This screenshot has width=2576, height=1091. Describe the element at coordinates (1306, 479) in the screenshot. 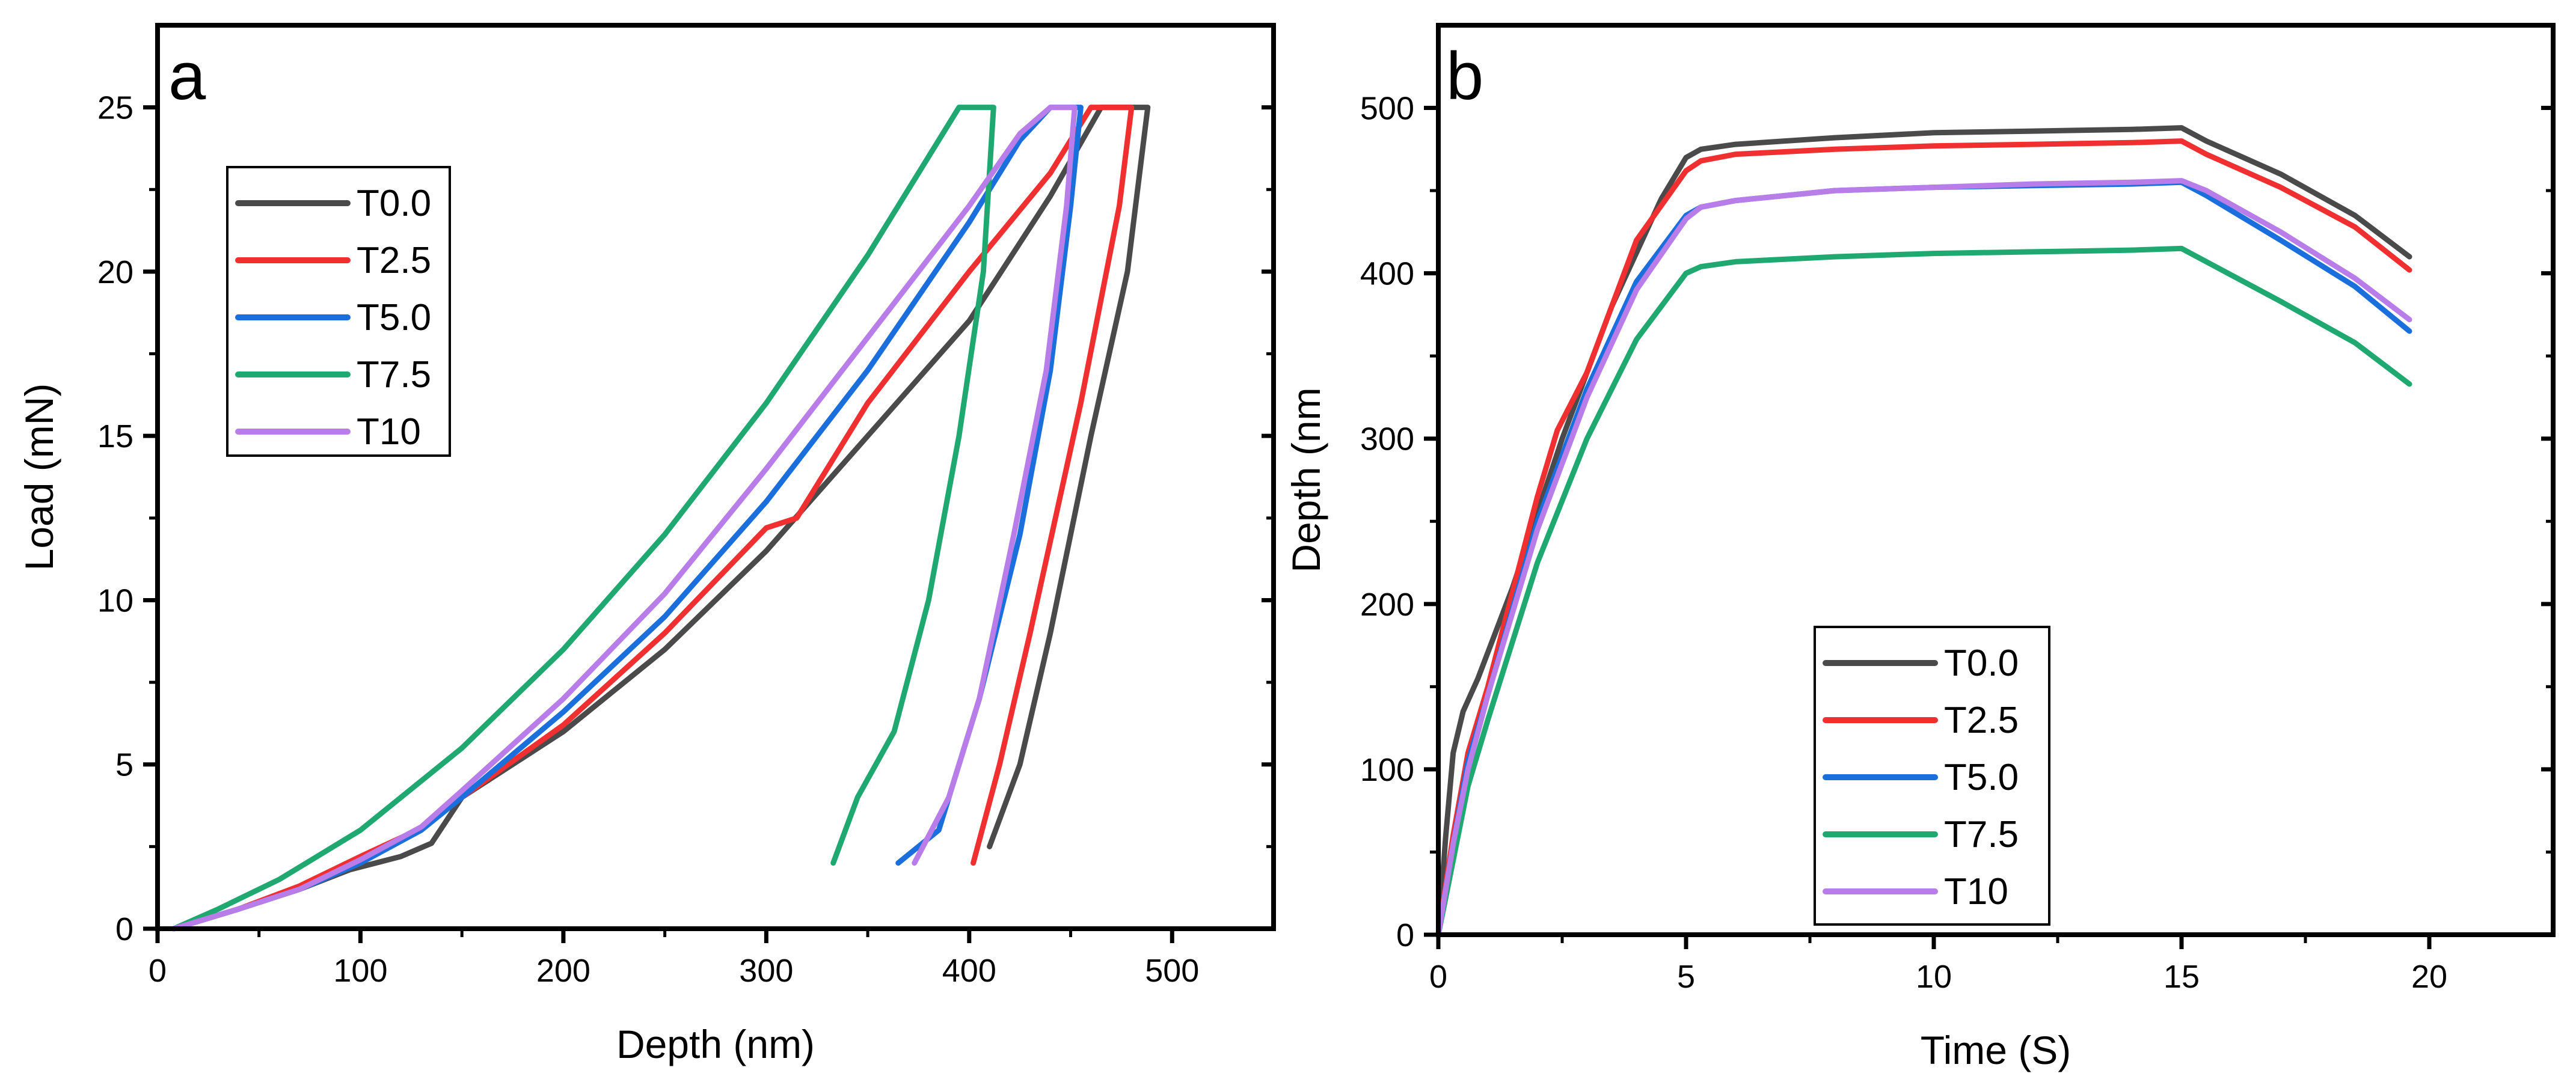

I see `panel-b-y-axis-title: Depth (nm` at that location.